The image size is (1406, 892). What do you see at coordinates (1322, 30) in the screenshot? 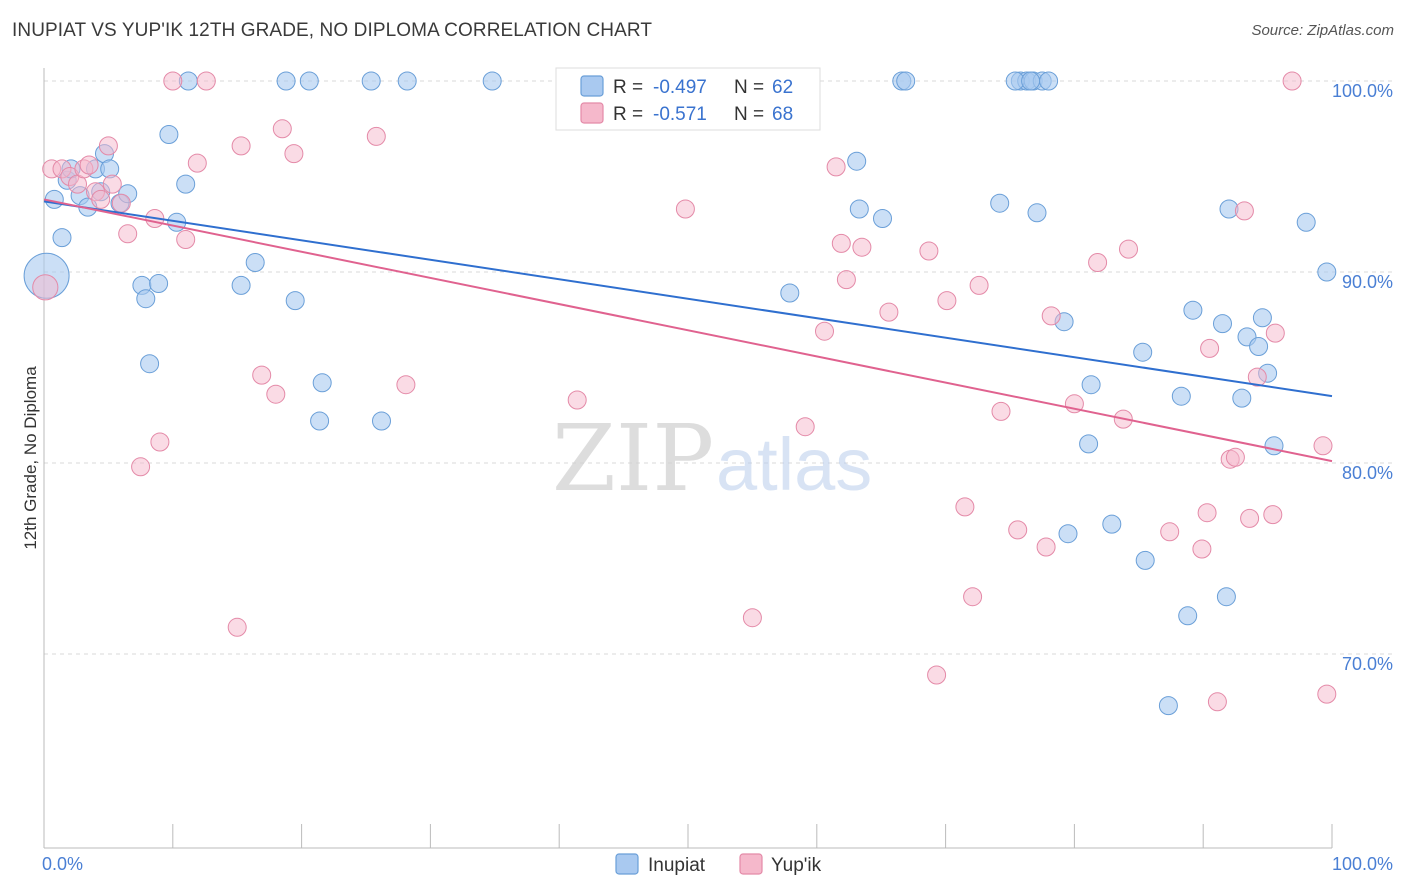
I see `source-label: Source: ZipAtlas.com` at bounding box center [1322, 30].